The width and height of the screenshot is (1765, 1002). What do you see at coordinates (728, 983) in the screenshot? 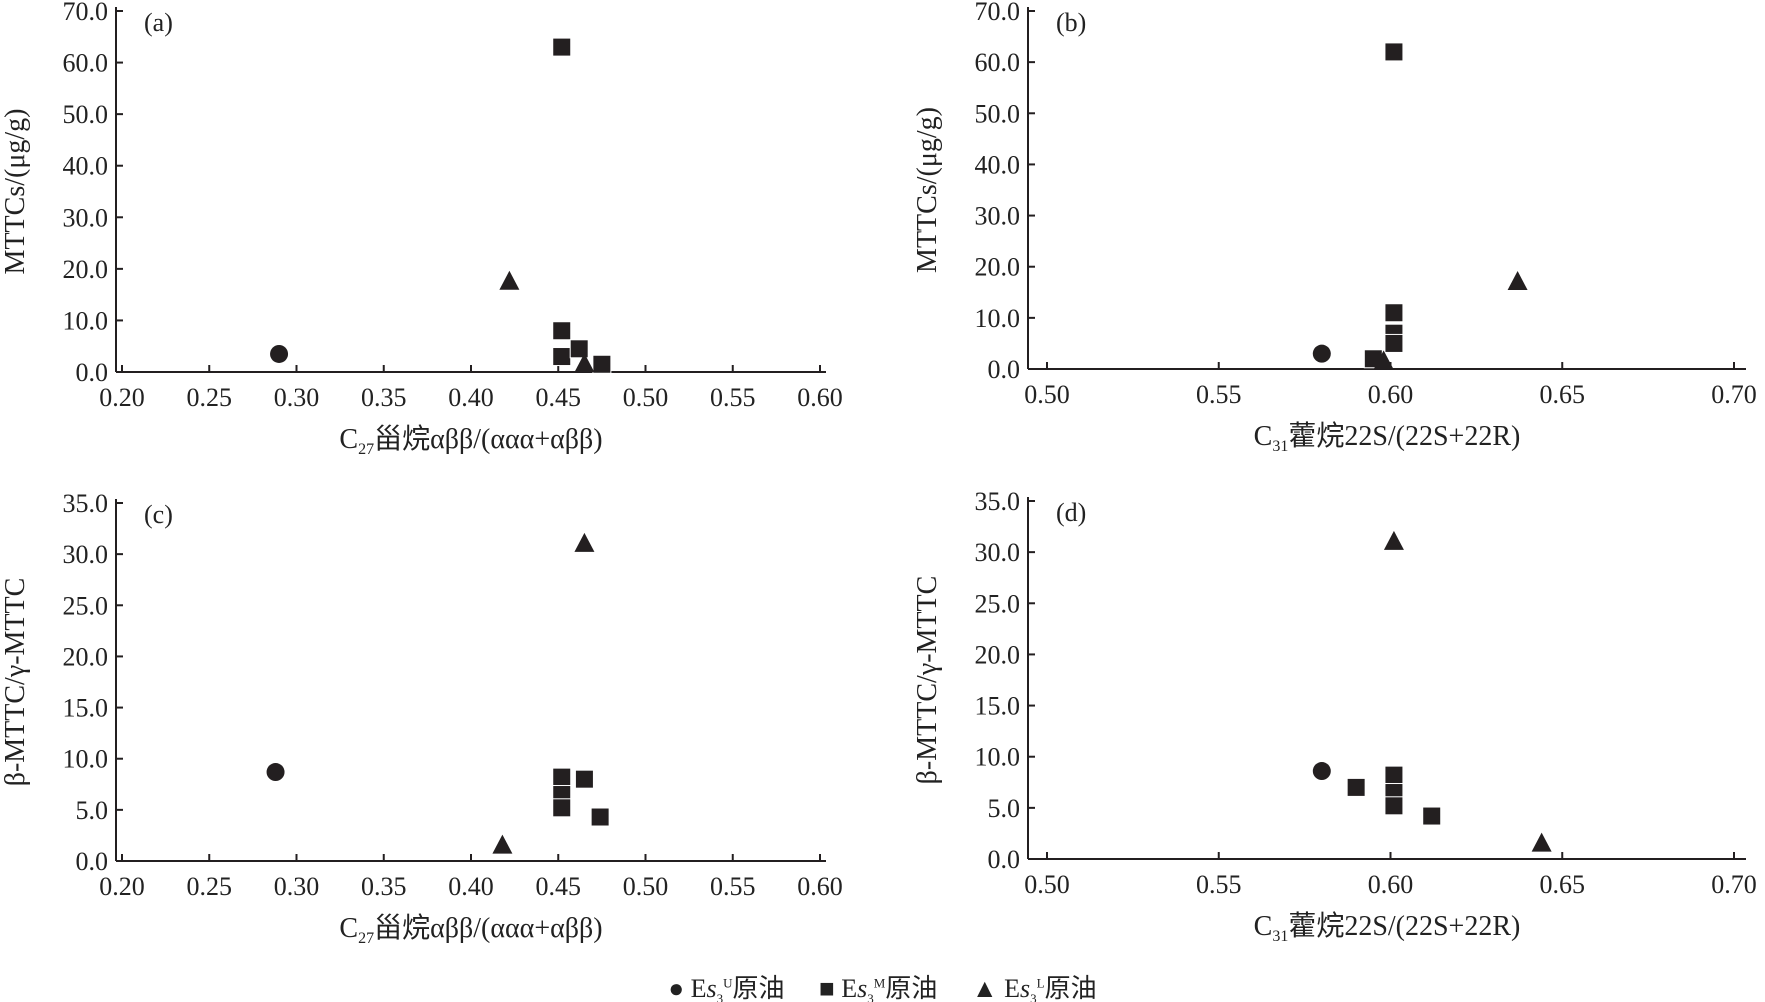
I see `legend-superscript: U` at bounding box center [728, 983].